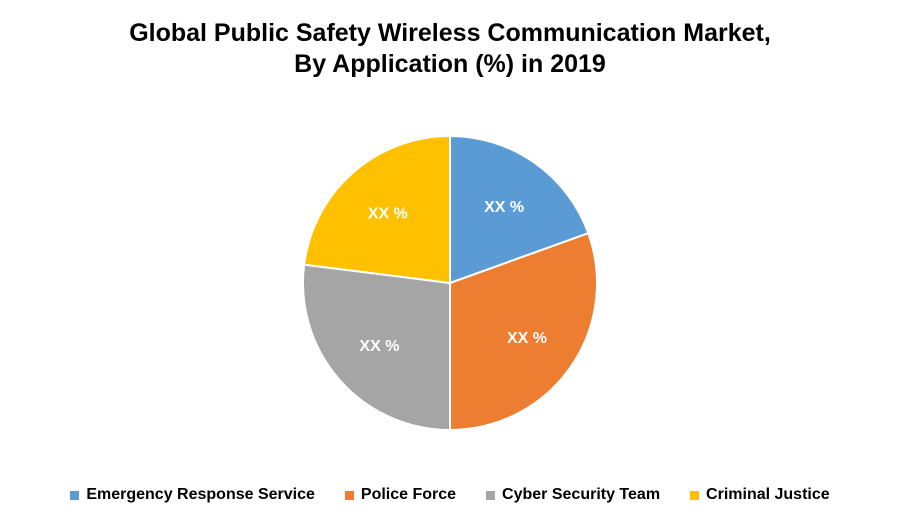 The height and width of the screenshot is (525, 900). I want to click on chart-title-line-2: By Application (%) in 2019, so click(450, 64).